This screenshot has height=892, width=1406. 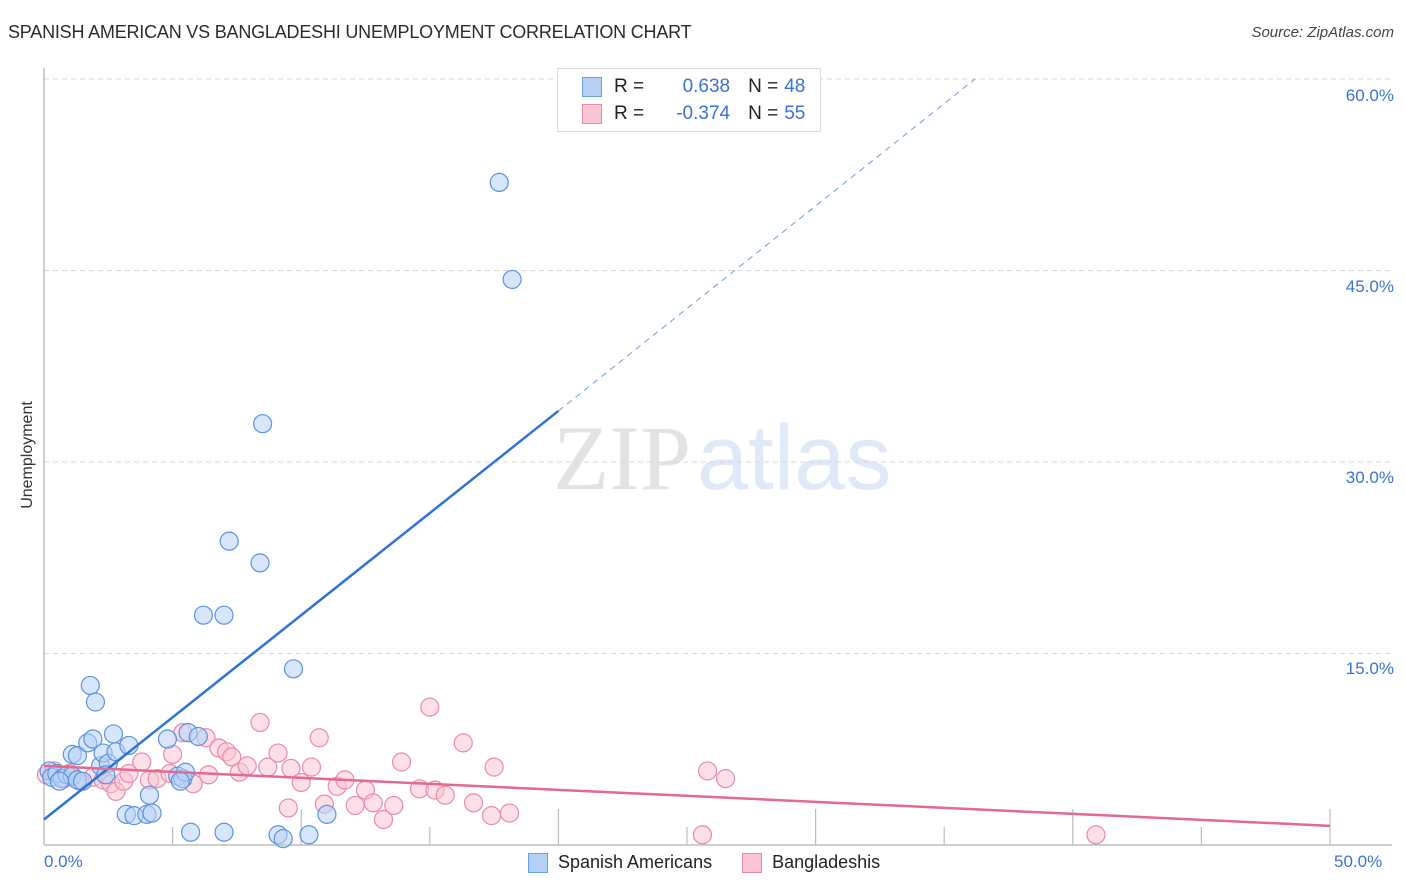 What do you see at coordinates (63, 861) in the screenshot?
I see `x-tick-0: 0.0%` at bounding box center [63, 861].